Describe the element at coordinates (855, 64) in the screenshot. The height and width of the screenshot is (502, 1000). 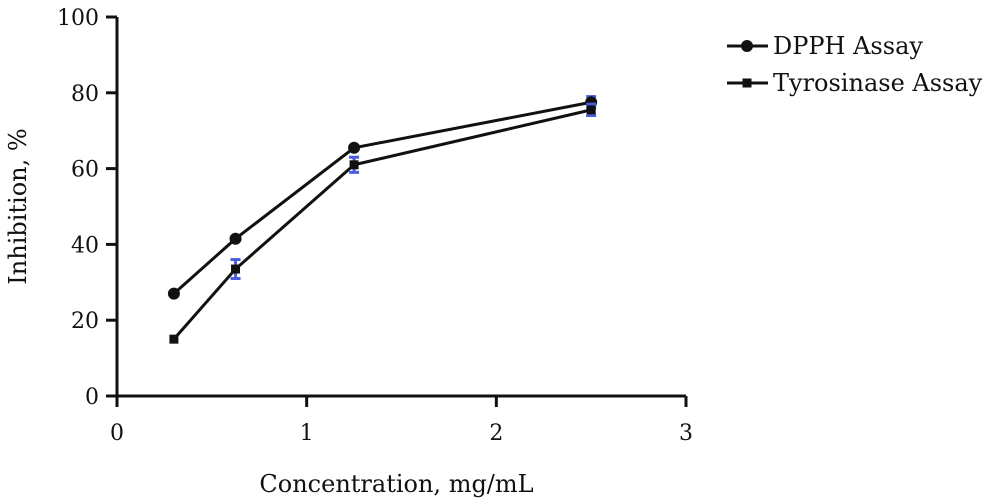
I see `legend: DPPH Assay Tyrosinase Assay` at that location.